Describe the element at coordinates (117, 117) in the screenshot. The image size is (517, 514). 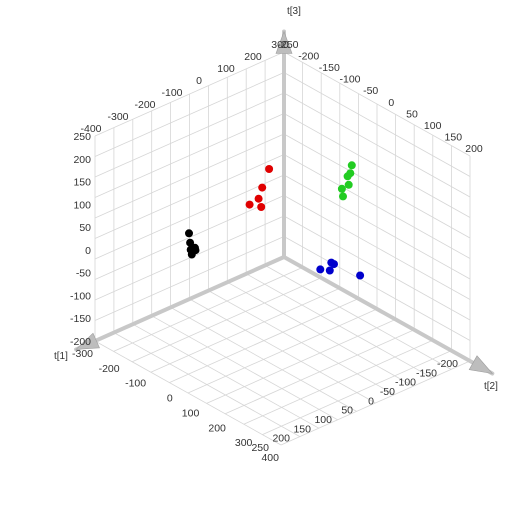
I see `back-left-tick-label: -300` at that location.